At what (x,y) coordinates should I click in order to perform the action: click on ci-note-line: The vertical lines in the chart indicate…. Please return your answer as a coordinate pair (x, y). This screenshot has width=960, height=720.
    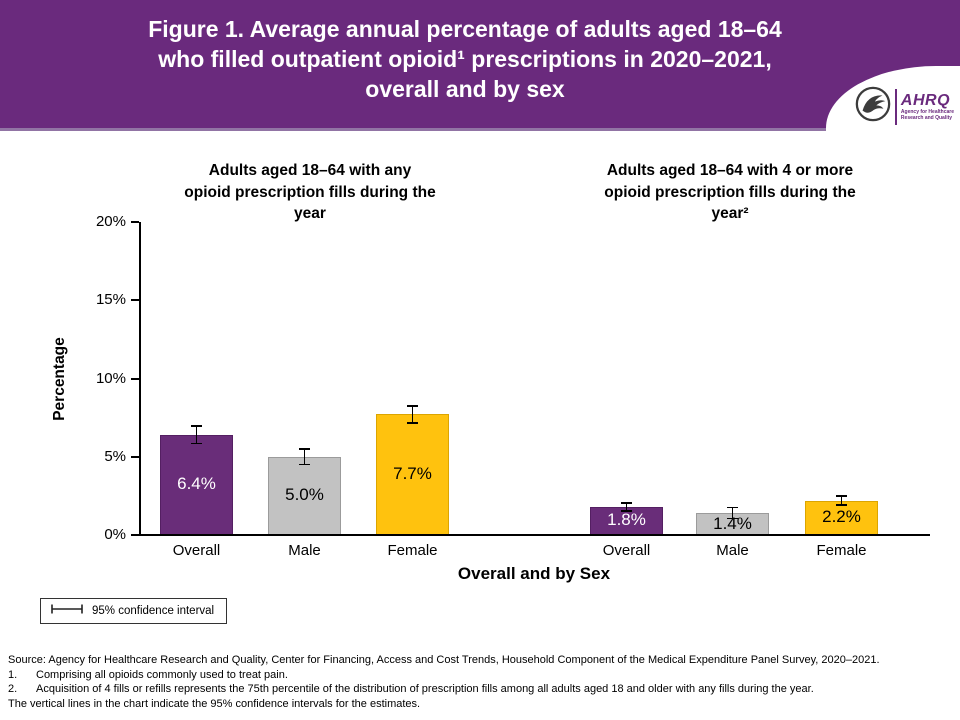
    Looking at the image, I should click on (214, 703).